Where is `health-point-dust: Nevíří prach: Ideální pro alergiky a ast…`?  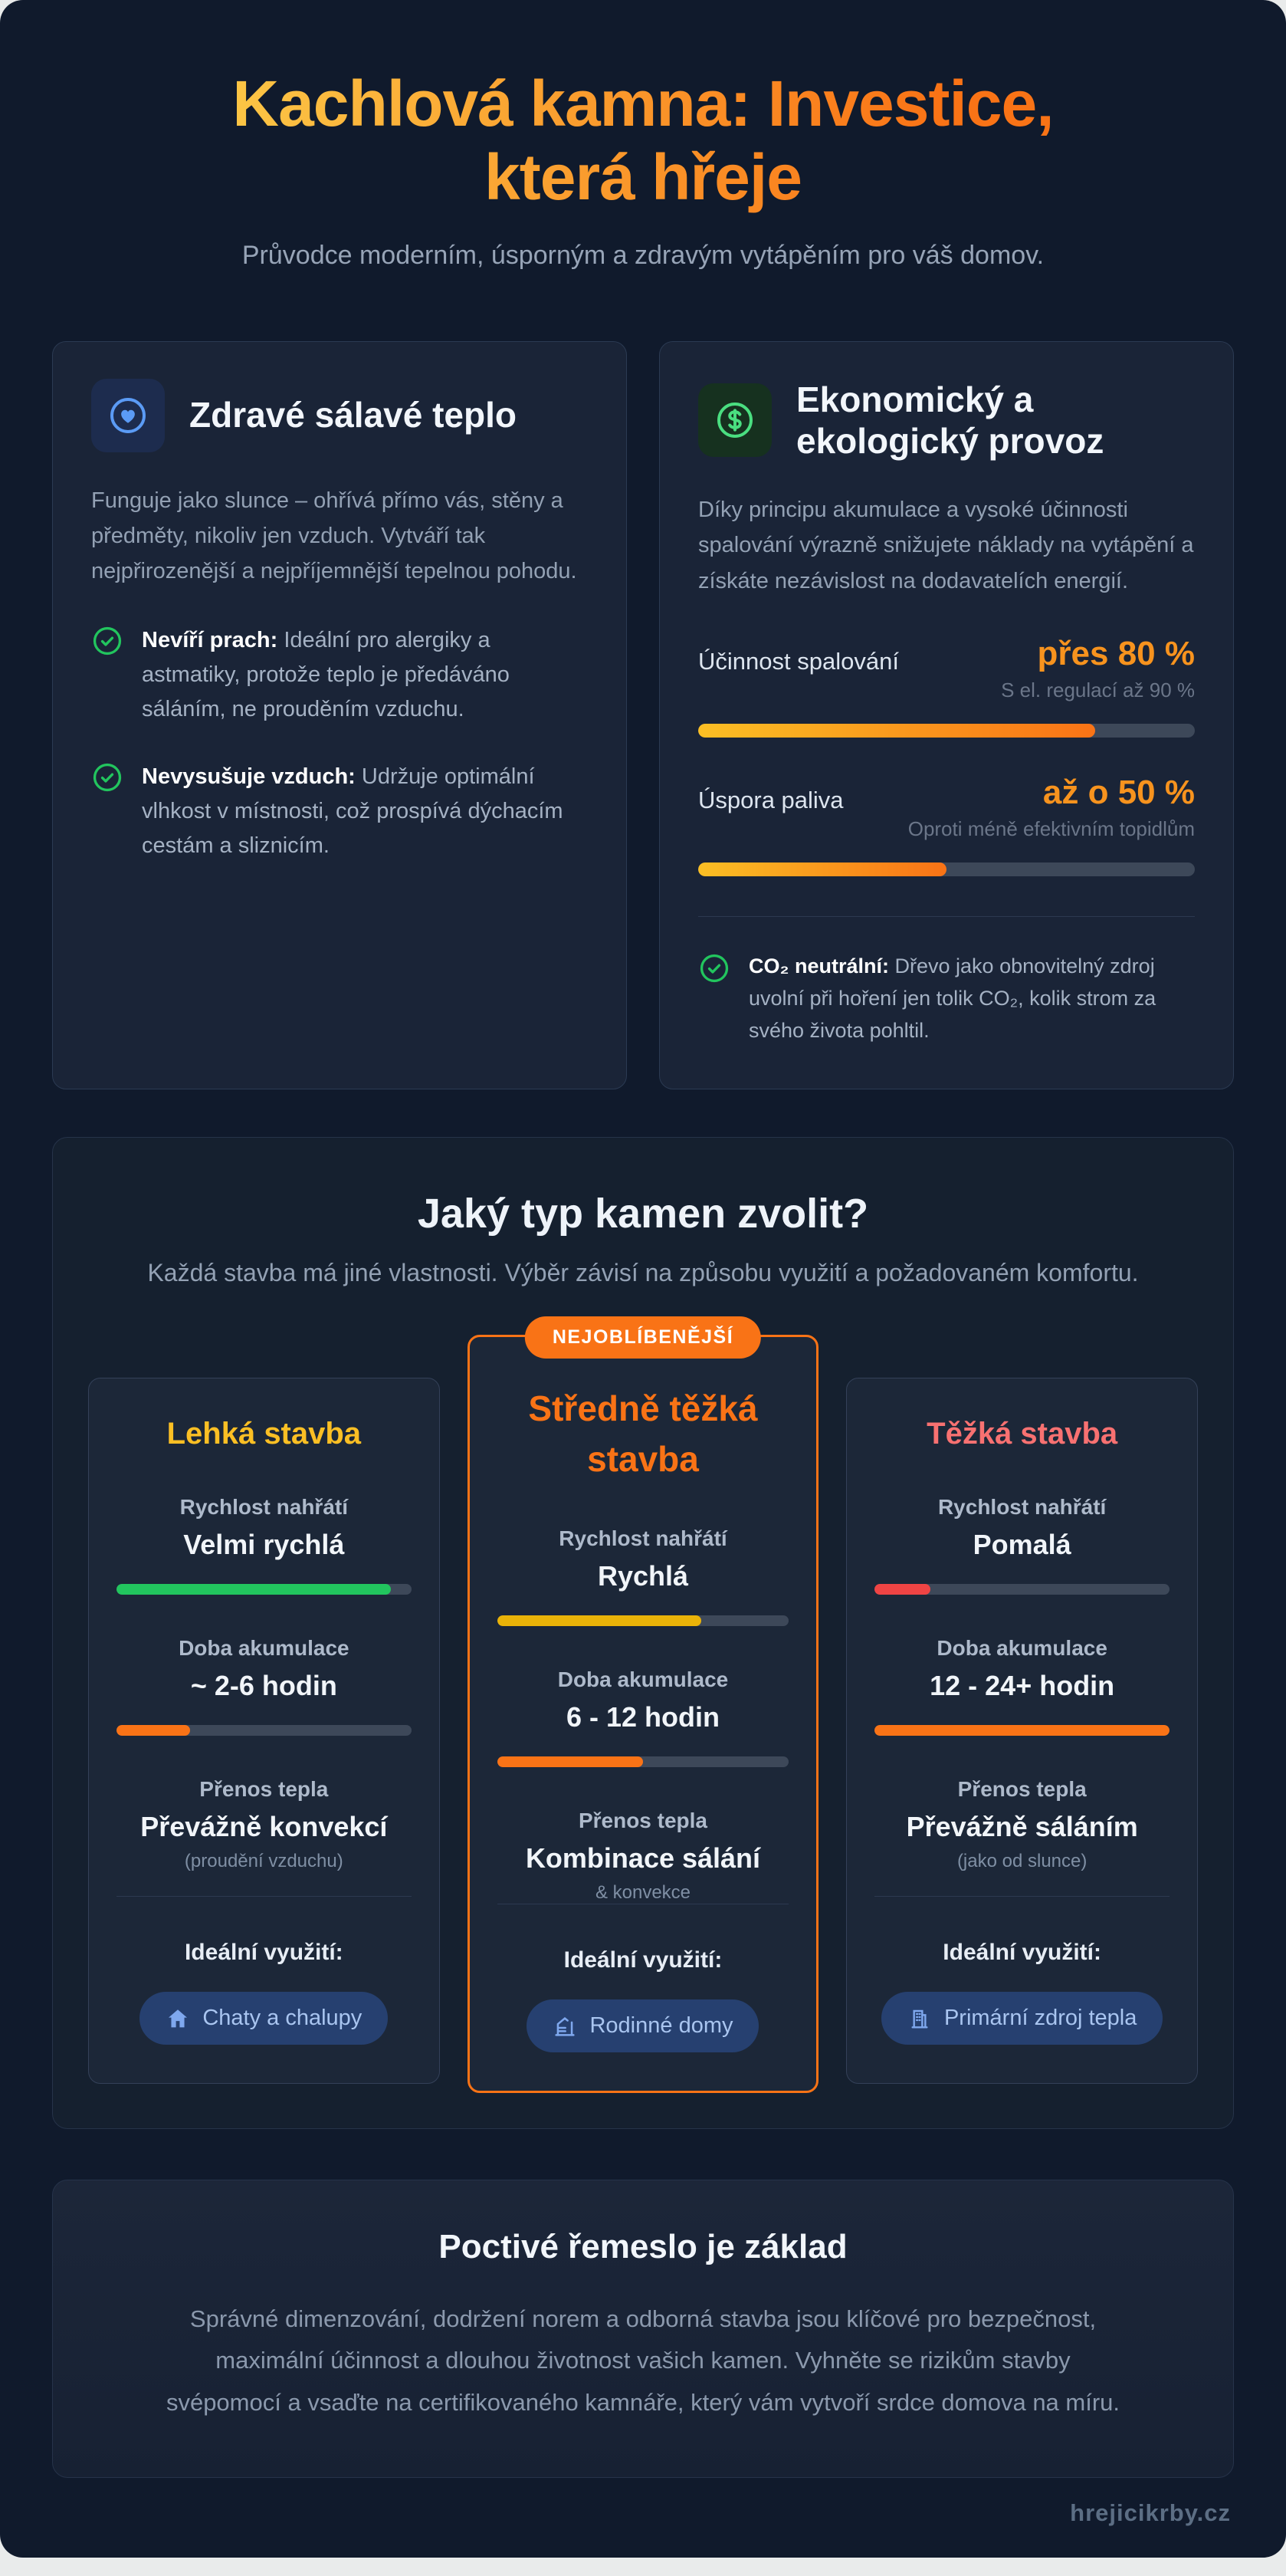 health-point-dust: Nevíří prach: Ideální pro alergiky a ast… is located at coordinates (339, 675).